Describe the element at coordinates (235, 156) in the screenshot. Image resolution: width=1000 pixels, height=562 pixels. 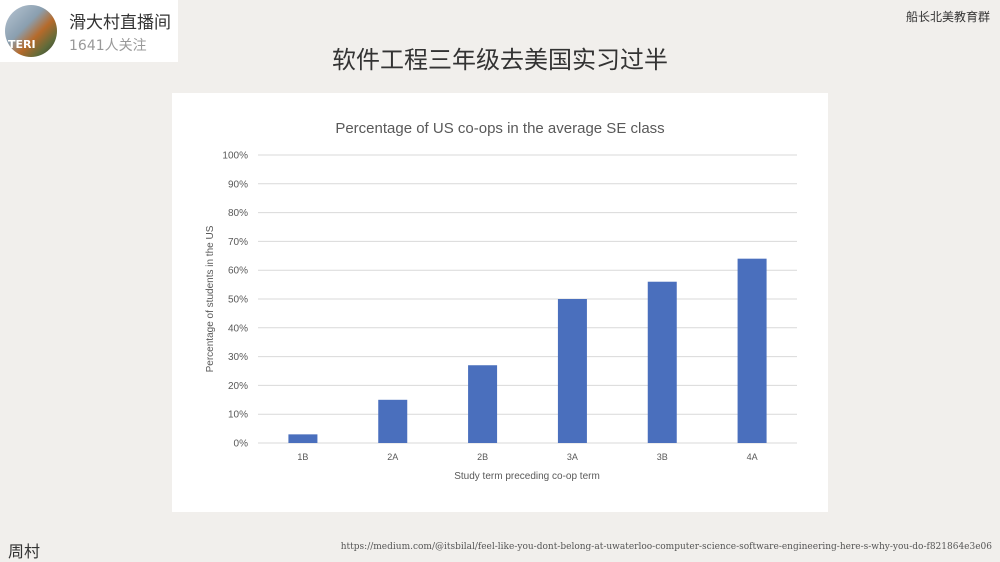
I see `y-tick-label: 100%` at that location.